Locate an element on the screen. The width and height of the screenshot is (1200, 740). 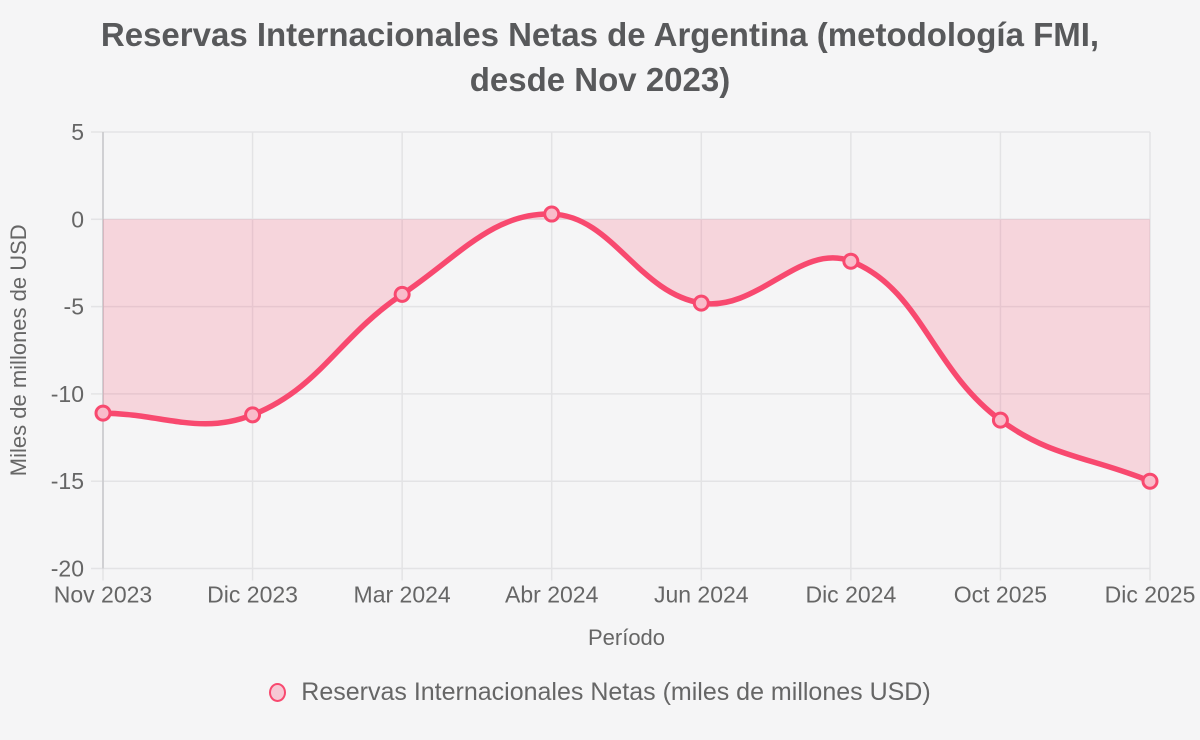
x-tick-label: Jun 2024 is located at coordinates (701, 595).